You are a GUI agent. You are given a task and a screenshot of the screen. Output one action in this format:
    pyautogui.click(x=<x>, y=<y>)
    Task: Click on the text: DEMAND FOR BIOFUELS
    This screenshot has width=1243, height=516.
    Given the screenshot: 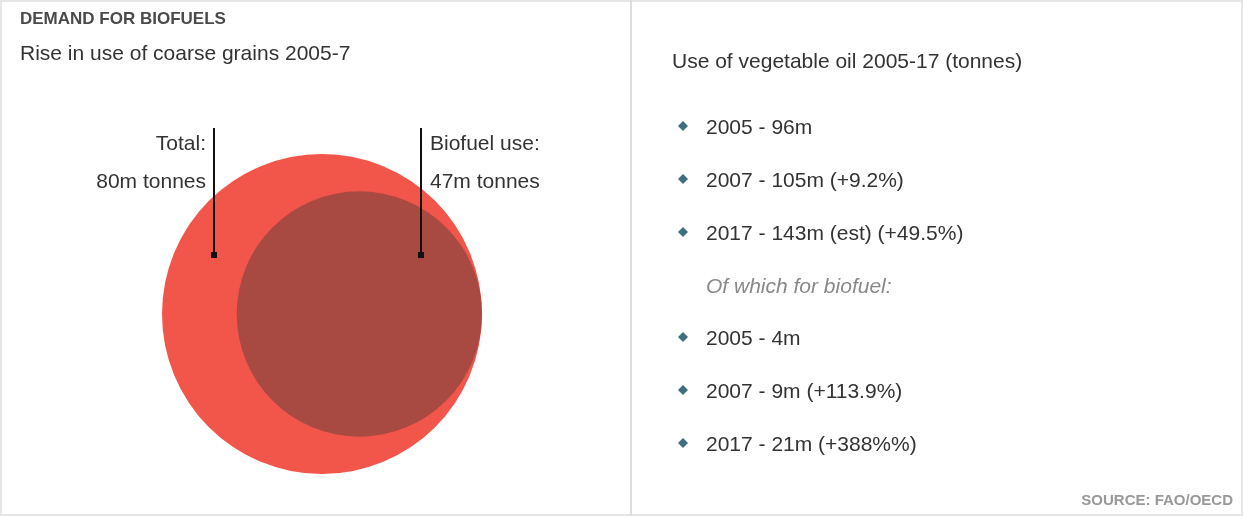 What is the action you would take?
    pyautogui.click(x=123, y=18)
    